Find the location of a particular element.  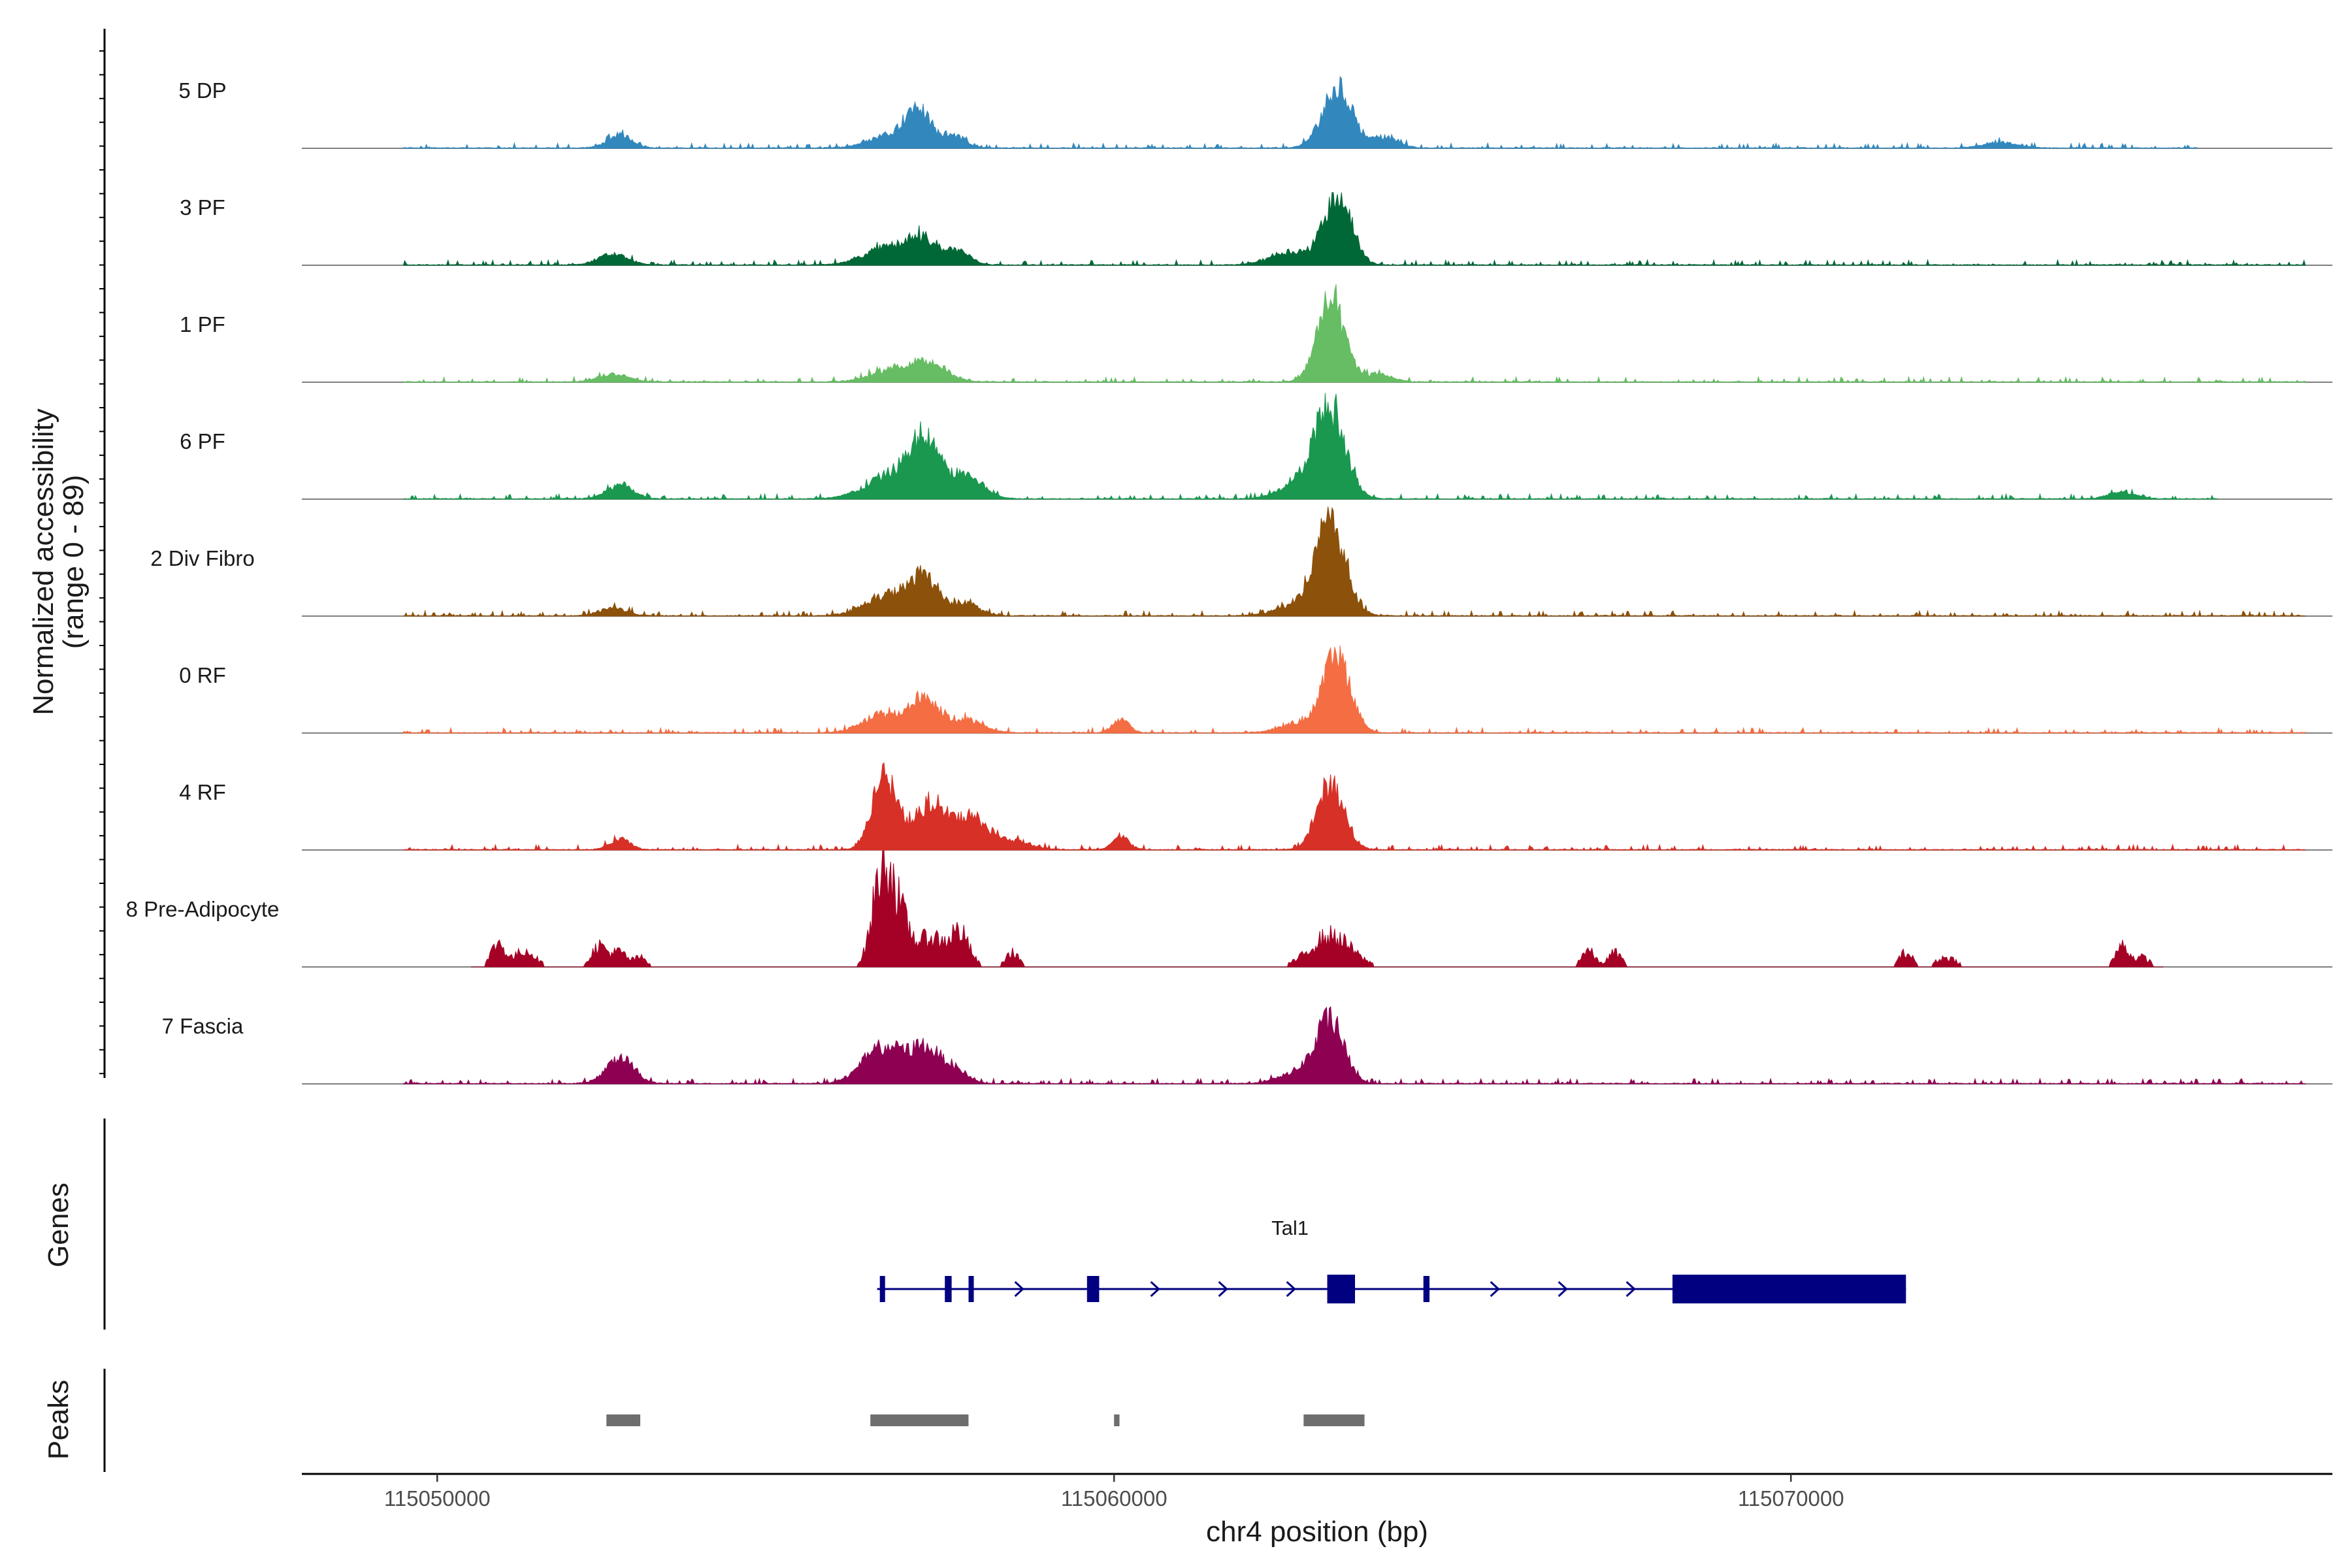

genes-panel-title: Genes is located at coordinates (58, 1225).